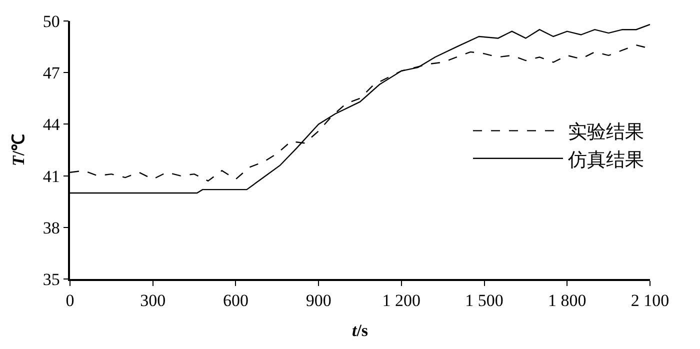 The height and width of the screenshot is (349, 700). Describe the element at coordinates (51, 73) in the screenshot. I see `y-tick-label: 47` at that location.